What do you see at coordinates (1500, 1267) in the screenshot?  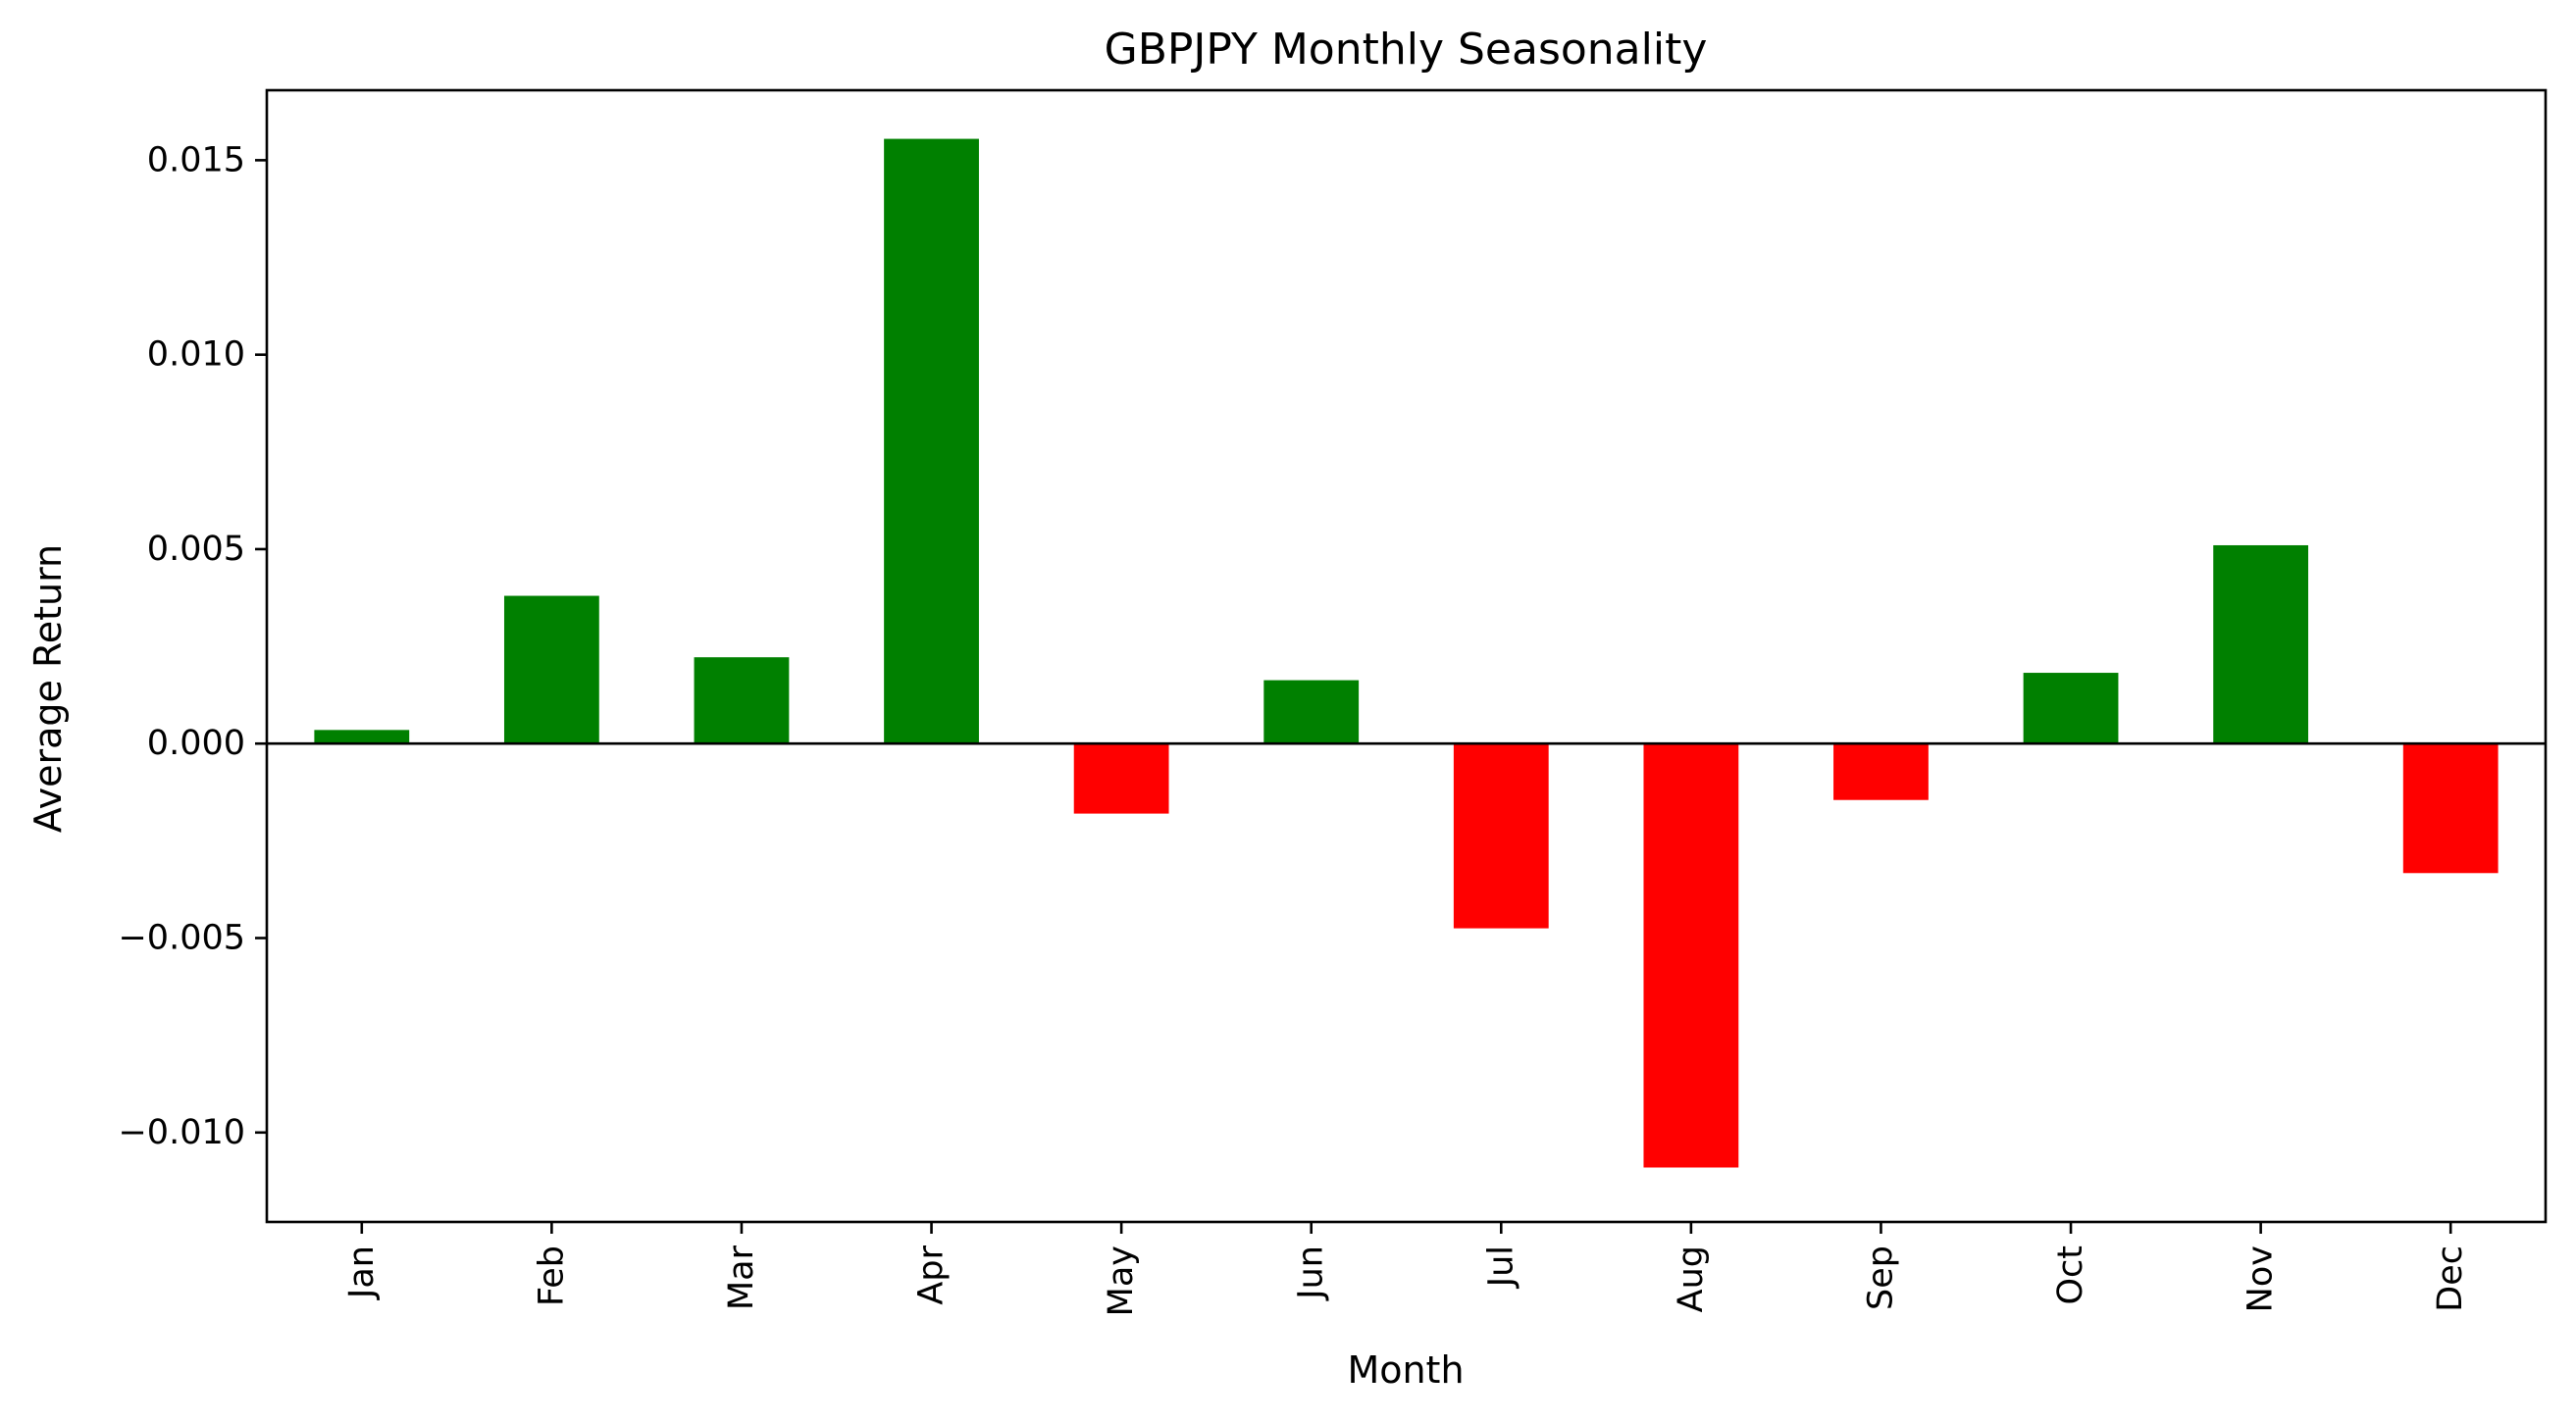 I see `x-tick-label: Jul` at bounding box center [1500, 1267].